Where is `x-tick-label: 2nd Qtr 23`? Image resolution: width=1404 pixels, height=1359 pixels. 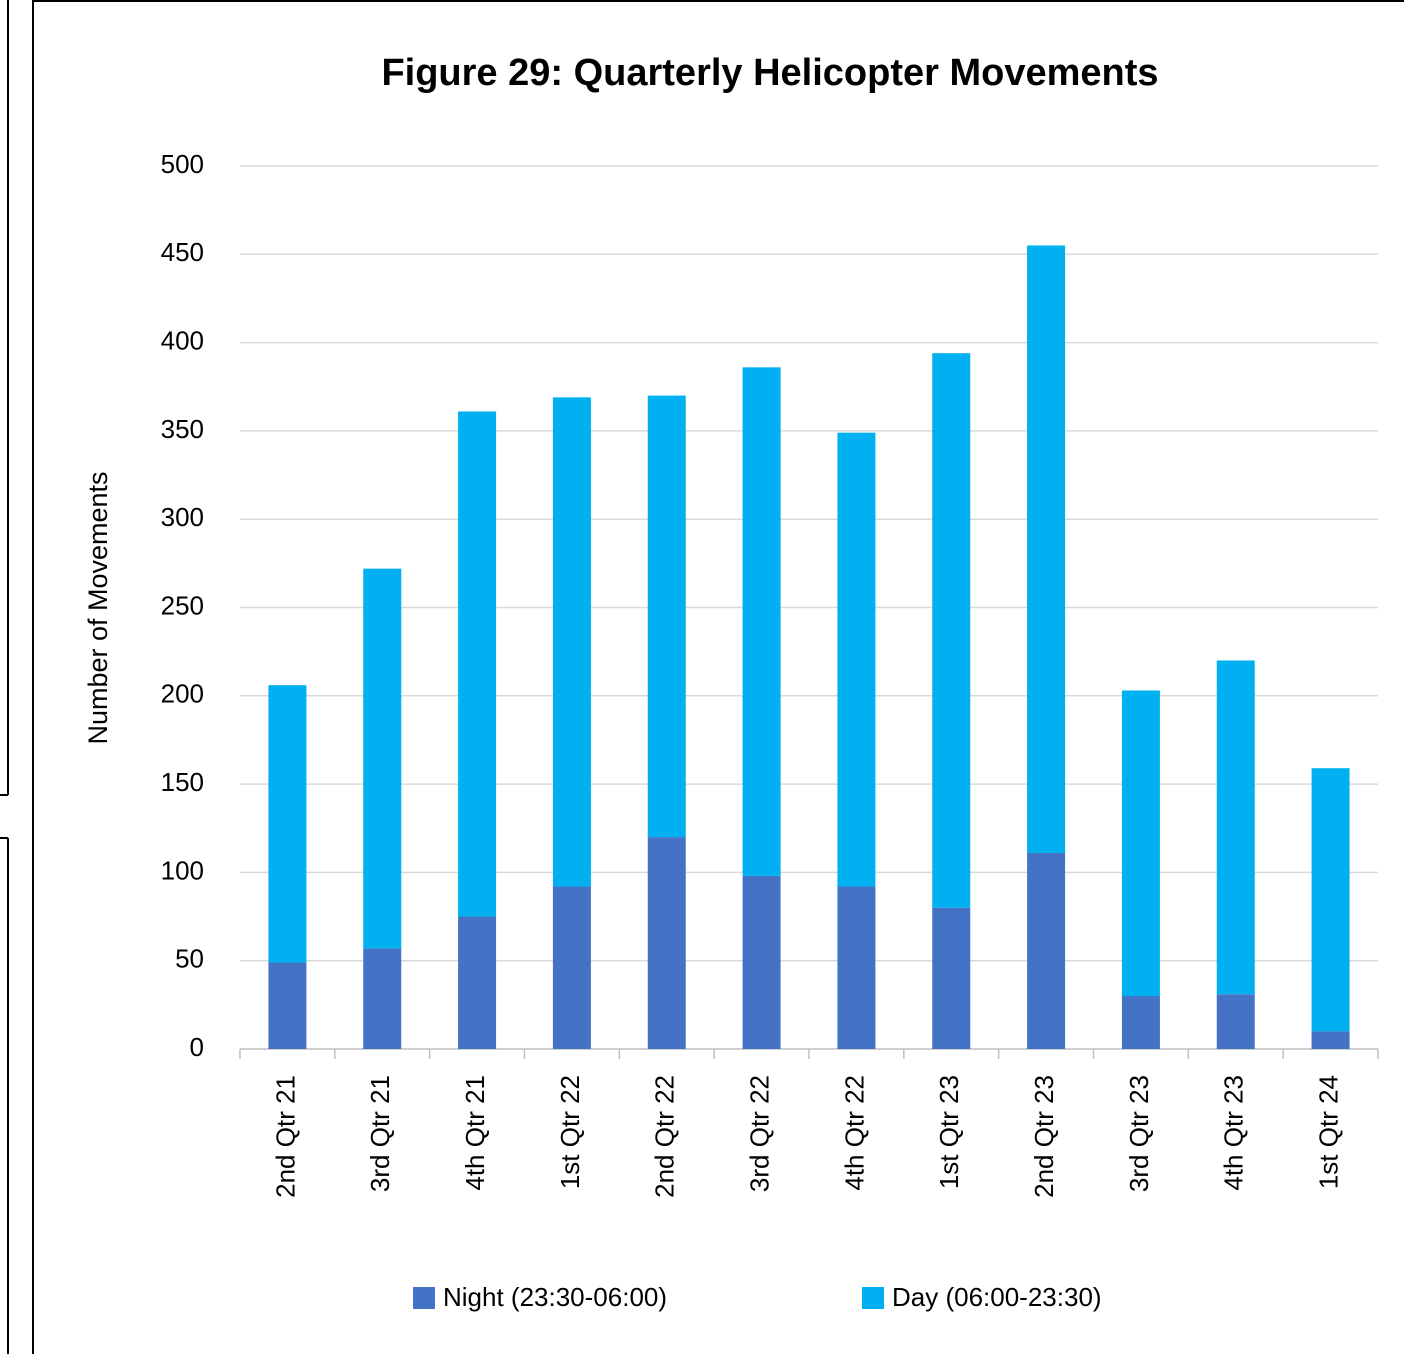
x-tick-label: 2nd Qtr 23 is located at coordinates (1044, 1136).